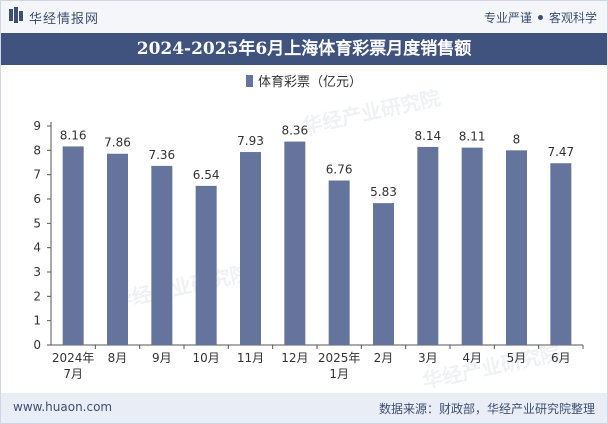 This screenshot has height=424, width=608. What do you see at coordinates (37, 126) in the screenshot?
I see `y-tick-label: 9` at bounding box center [37, 126].